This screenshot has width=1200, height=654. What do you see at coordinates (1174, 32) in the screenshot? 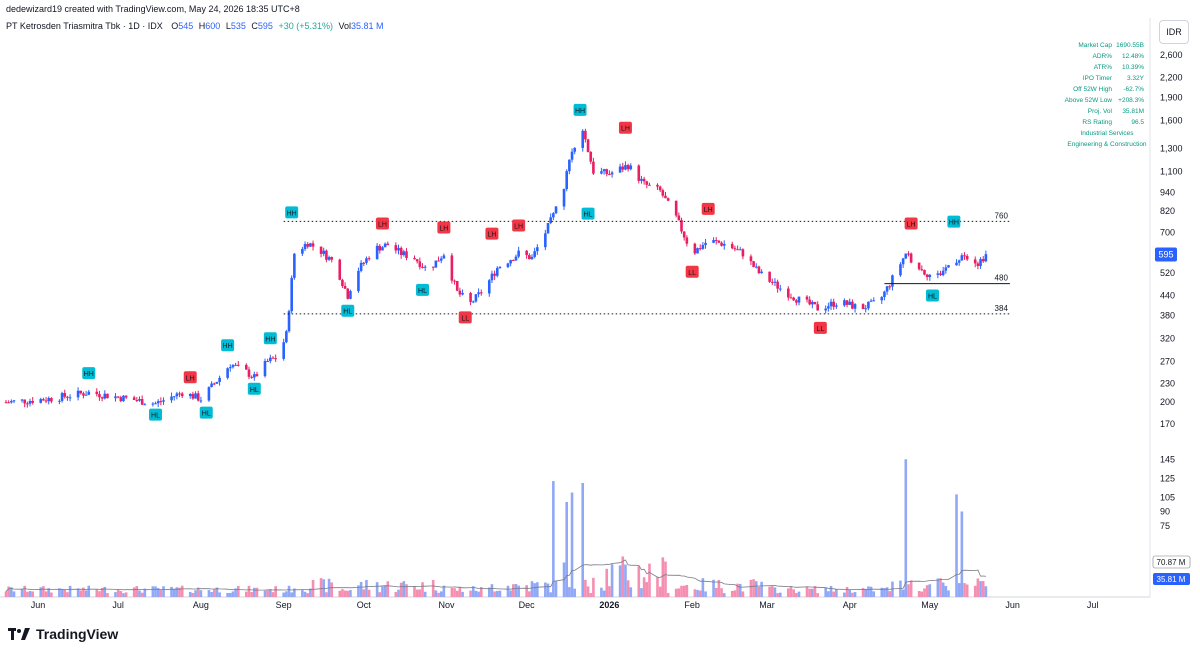
I see `currency-selector: IDR` at bounding box center [1174, 32].